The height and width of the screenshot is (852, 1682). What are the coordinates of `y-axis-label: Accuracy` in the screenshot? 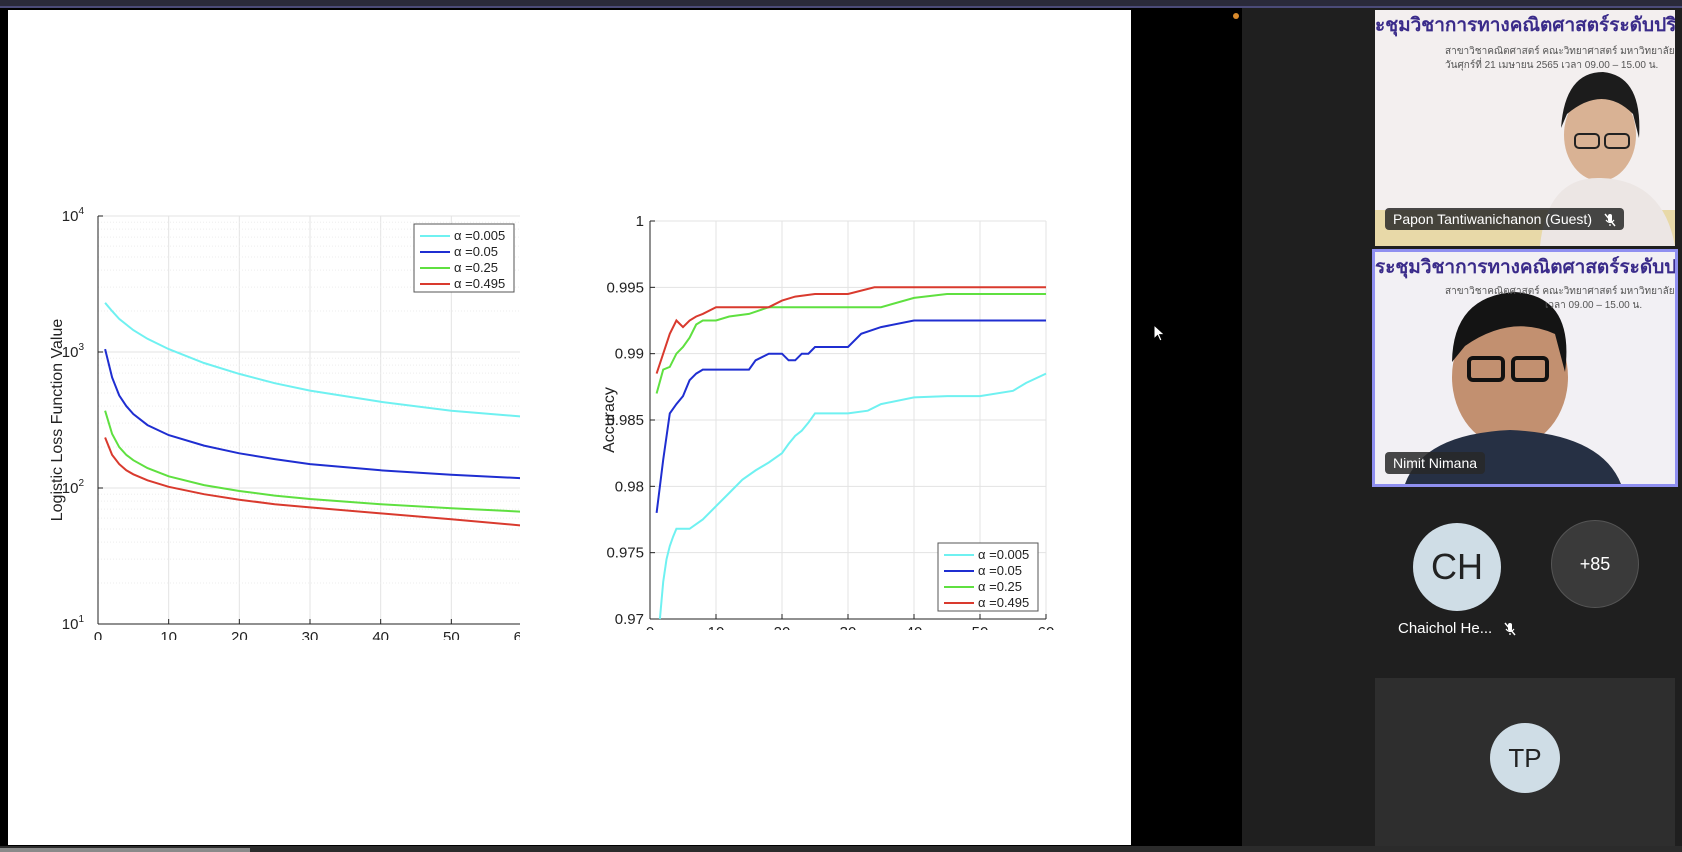 It's located at (609, 420).